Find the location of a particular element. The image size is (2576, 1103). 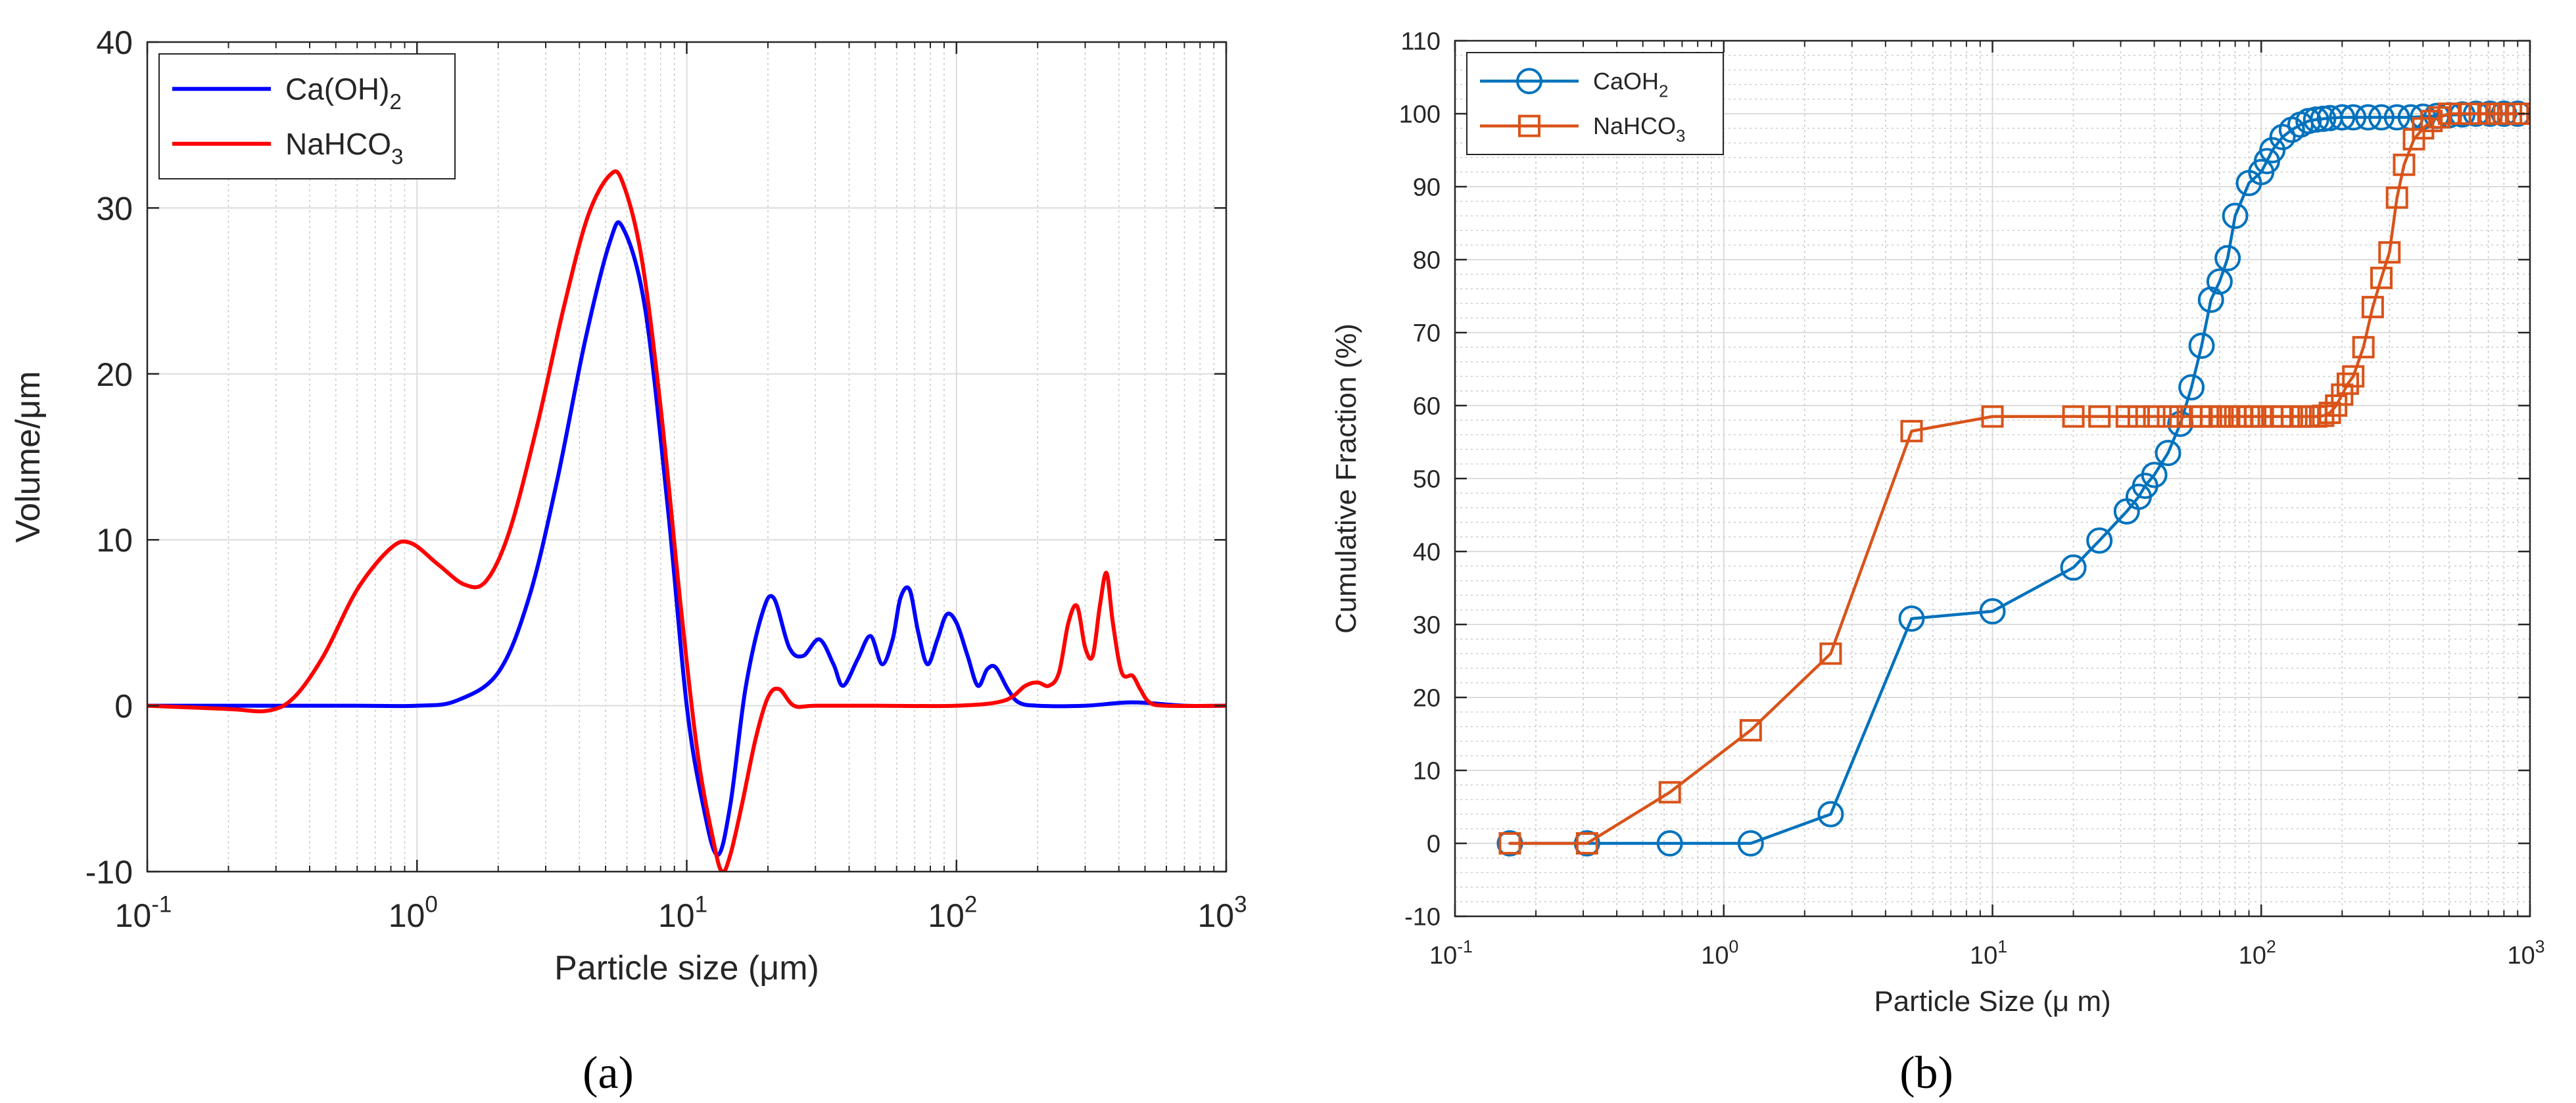

y-tick-label: 100 is located at coordinates (1420, 115).